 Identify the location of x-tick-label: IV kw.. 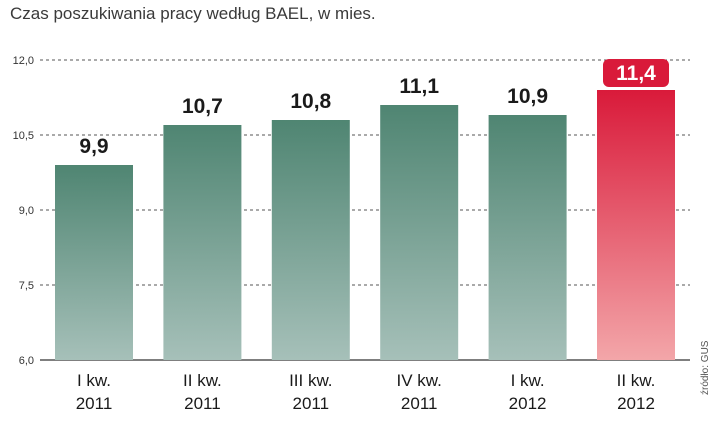
(419, 380).